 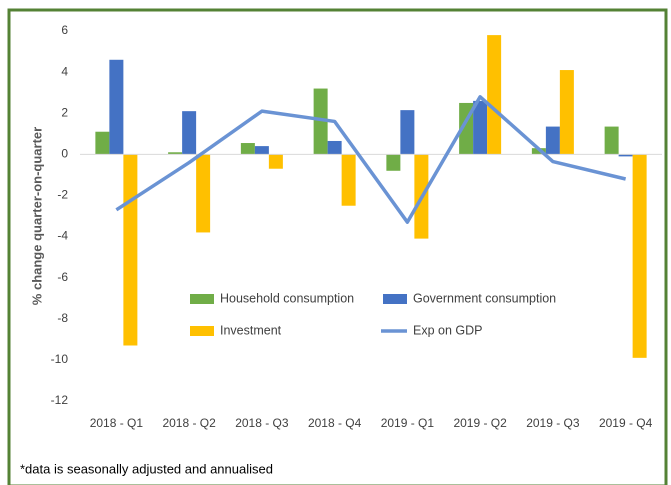 I want to click on y-tick-label: 2, so click(x=64, y=112).